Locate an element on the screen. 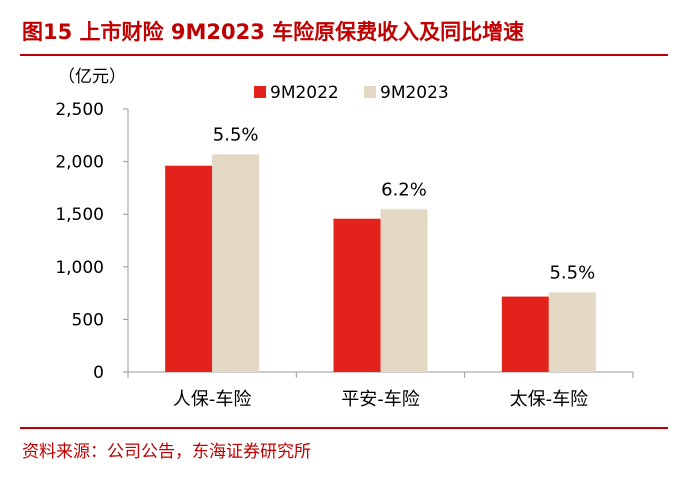 The height and width of the screenshot is (482, 700). y-axis-unit-label: （亿元） is located at coordinates (92, 77).